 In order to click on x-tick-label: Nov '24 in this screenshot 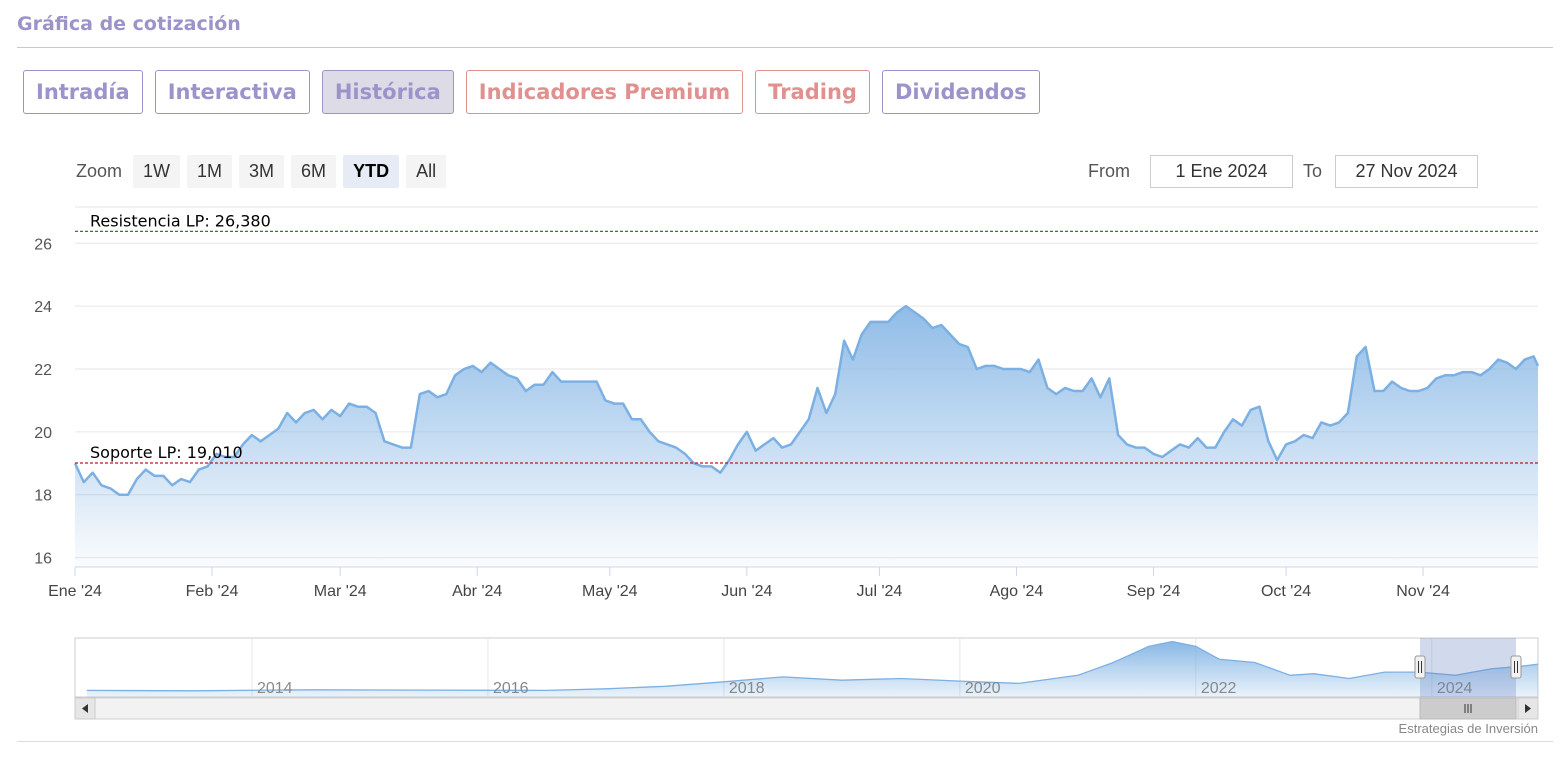, I will do `click(1423, 591)`.